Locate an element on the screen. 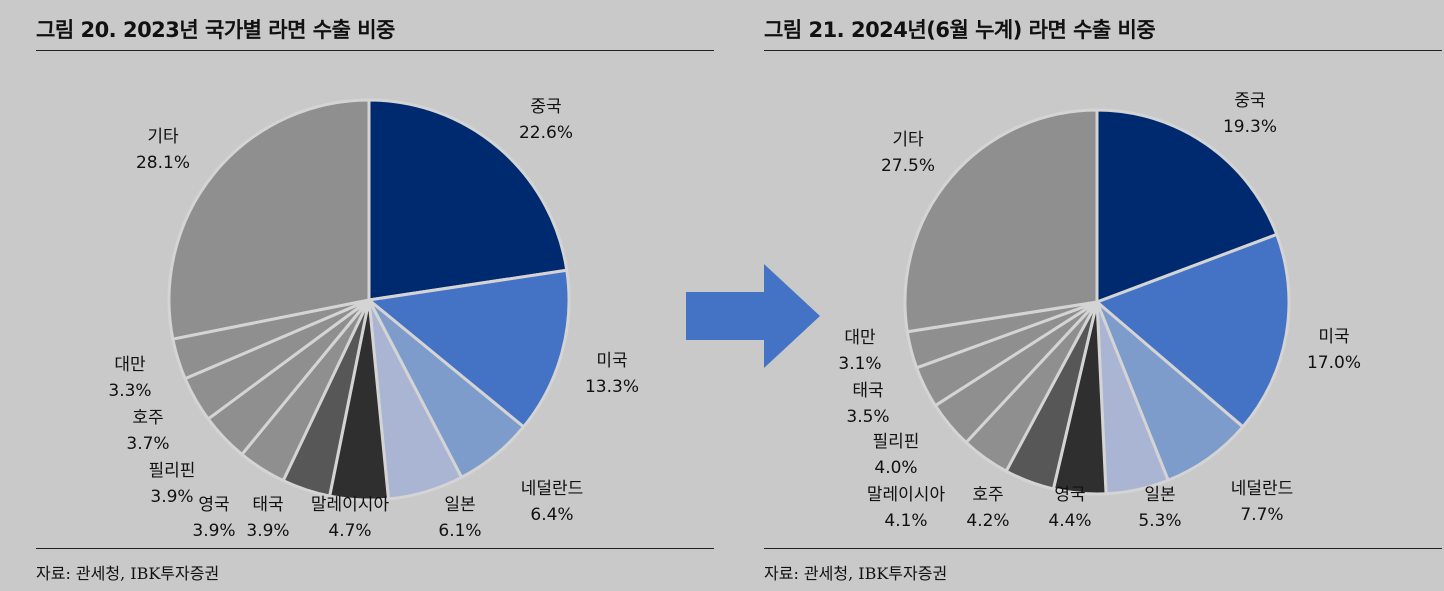  left-footer-rule is located at coordinates (375, 548).